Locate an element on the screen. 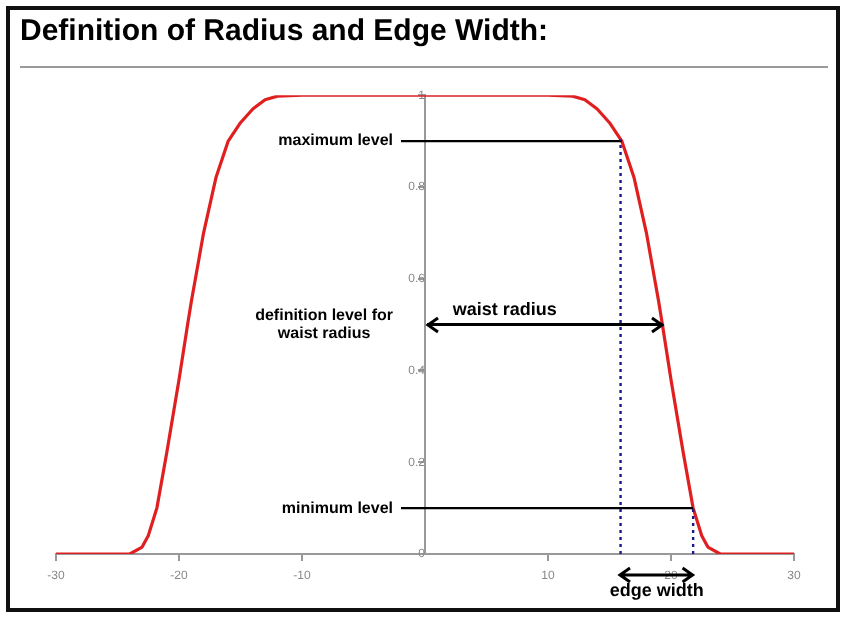 This screenshot has width=850, height=622. chart-title: Definition of Radius and Edge Width: is located at coordinates (284, 31).